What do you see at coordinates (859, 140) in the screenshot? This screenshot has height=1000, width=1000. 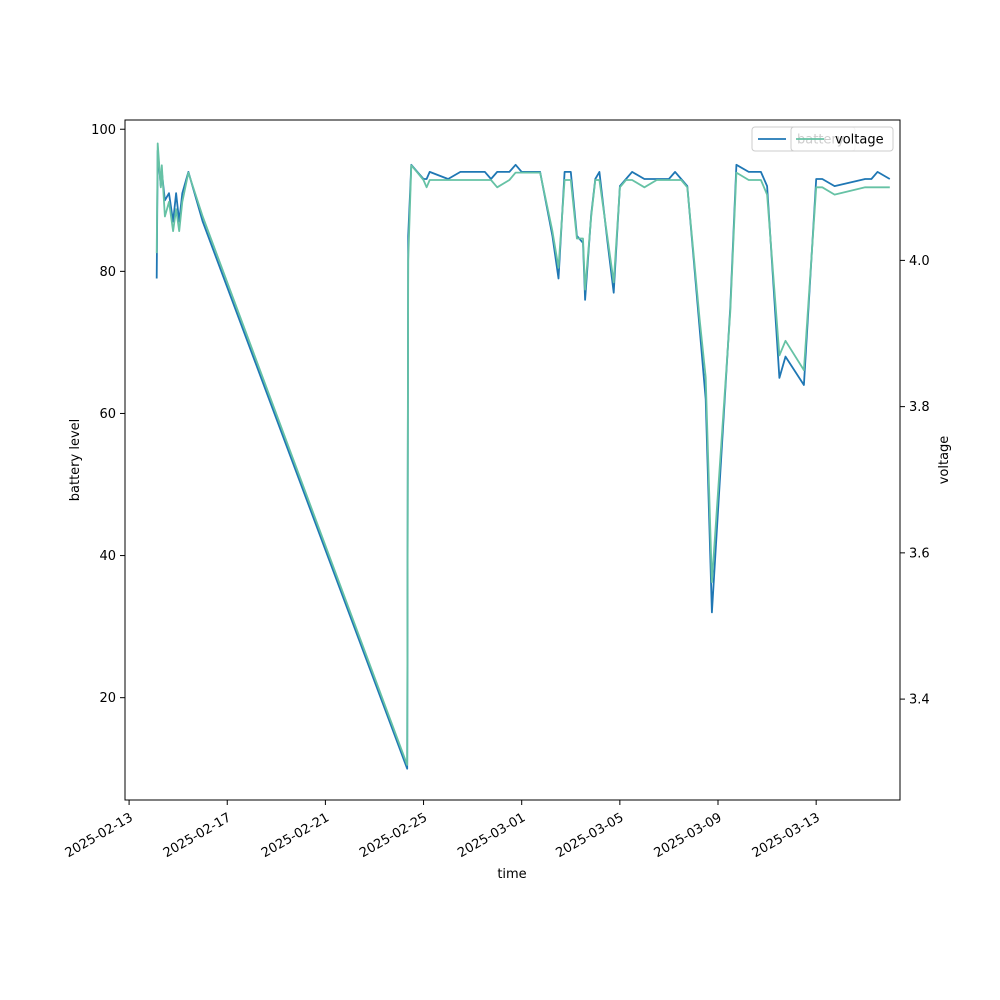 I see `legend-label-voltage: voltage` at bounding box center [859, 140].